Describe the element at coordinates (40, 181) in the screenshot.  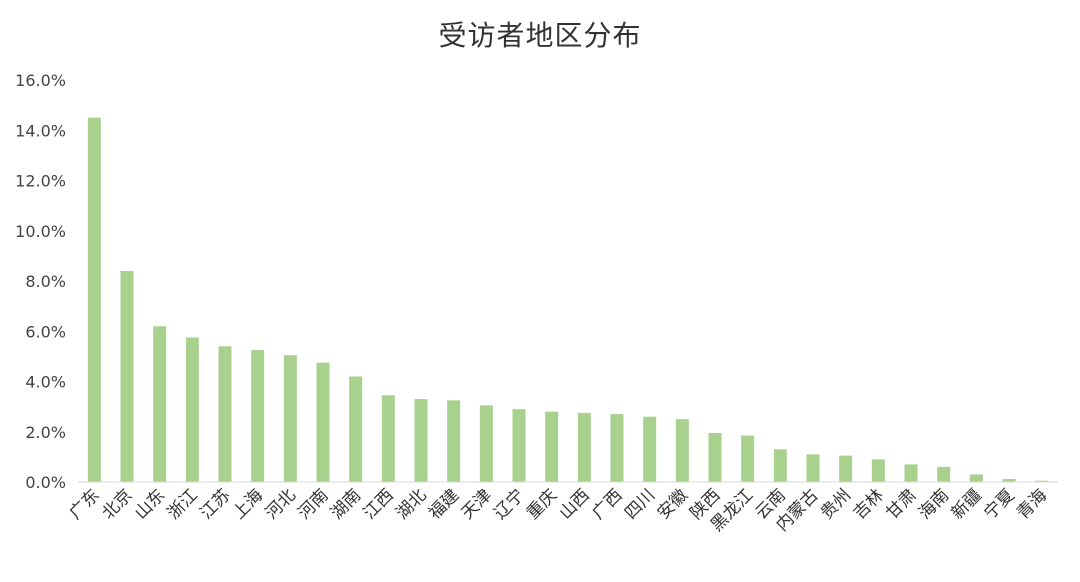
I see `y-tick-label: 12.0%` at that location.